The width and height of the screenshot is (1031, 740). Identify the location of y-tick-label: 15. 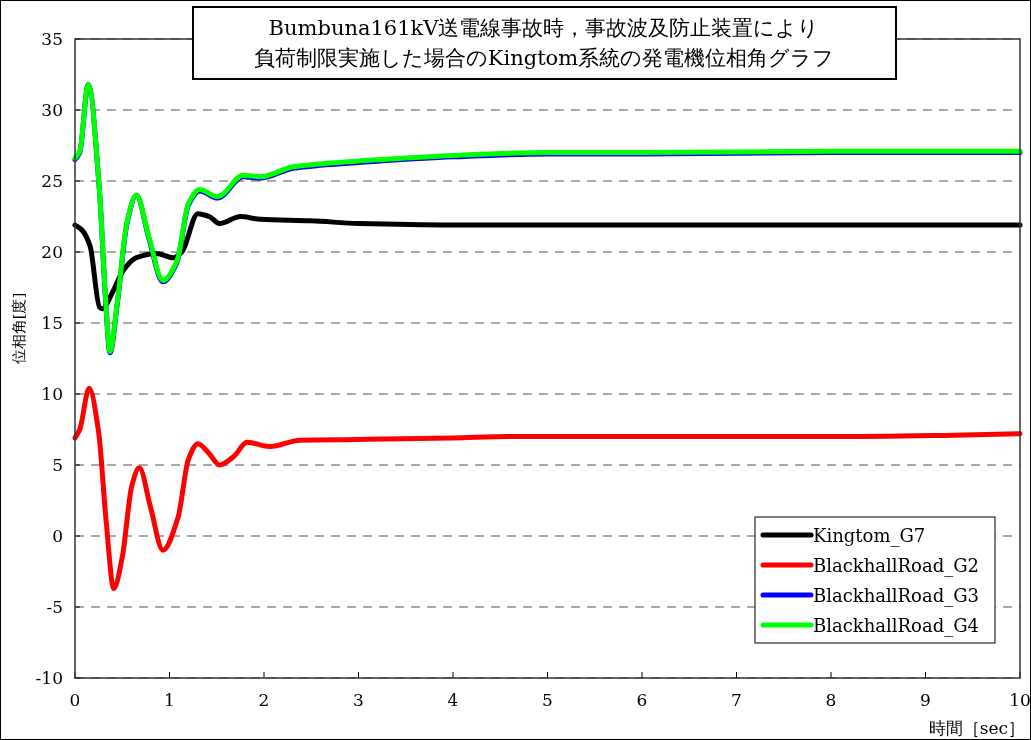
(52, 323).